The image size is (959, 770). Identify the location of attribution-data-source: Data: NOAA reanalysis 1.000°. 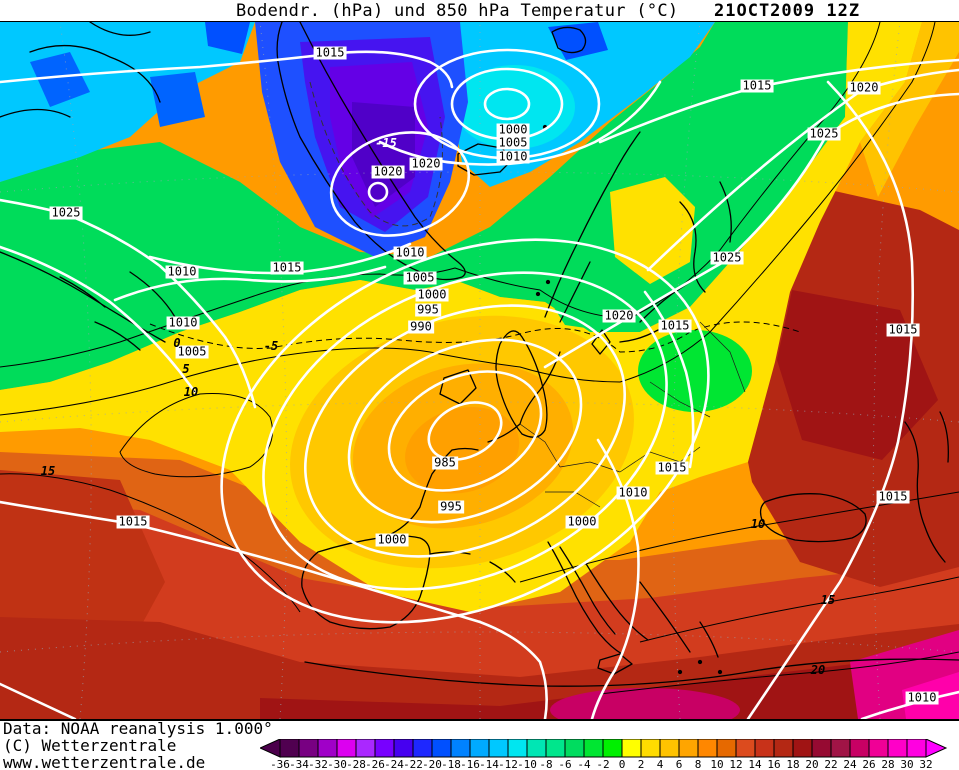
(138, 728).